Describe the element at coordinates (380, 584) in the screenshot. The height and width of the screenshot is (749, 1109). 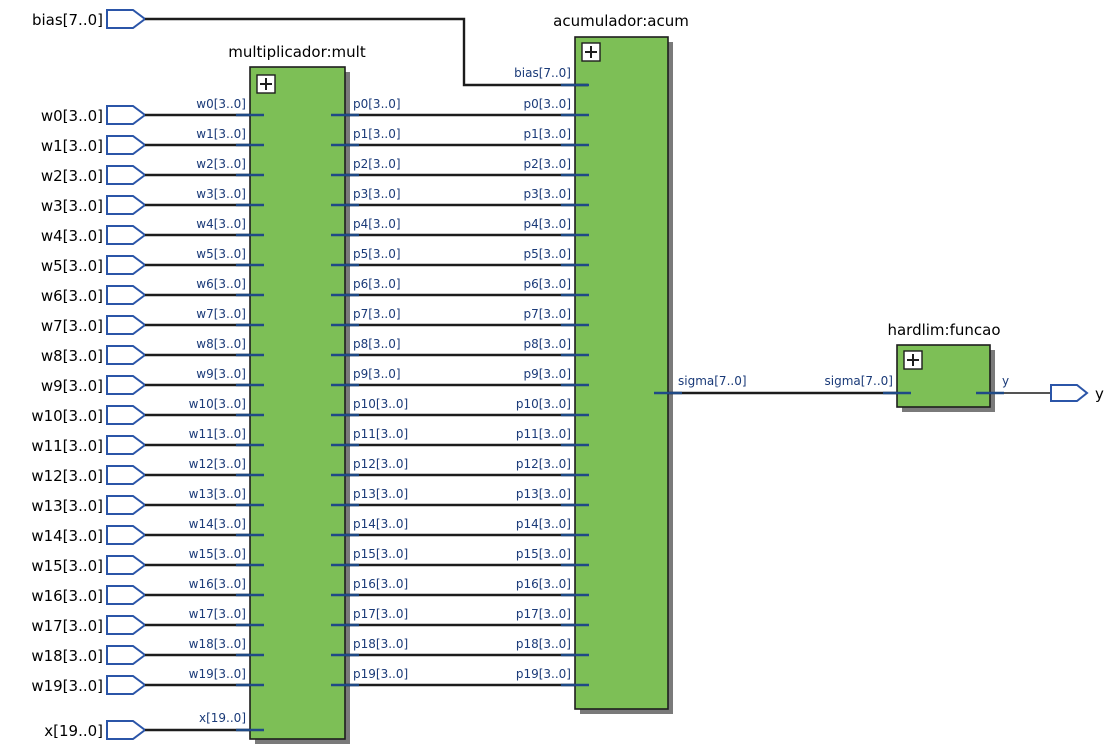
I see `mult-out-pin-label: p16[3..0]` at that location.